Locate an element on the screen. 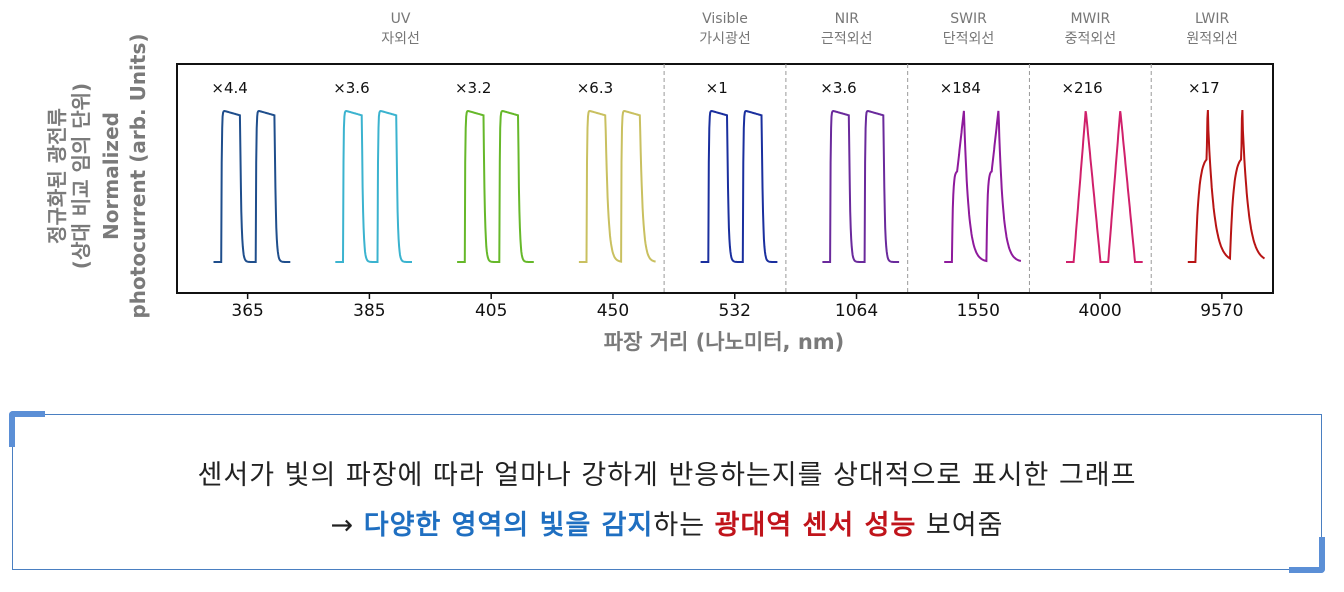 This screenshot has height=592, width=1344. caption-line-2: → 다양한 영역의 빛을 감지하는 광대역 센서 성능 보여줌 is located at coordinates (667, 522).